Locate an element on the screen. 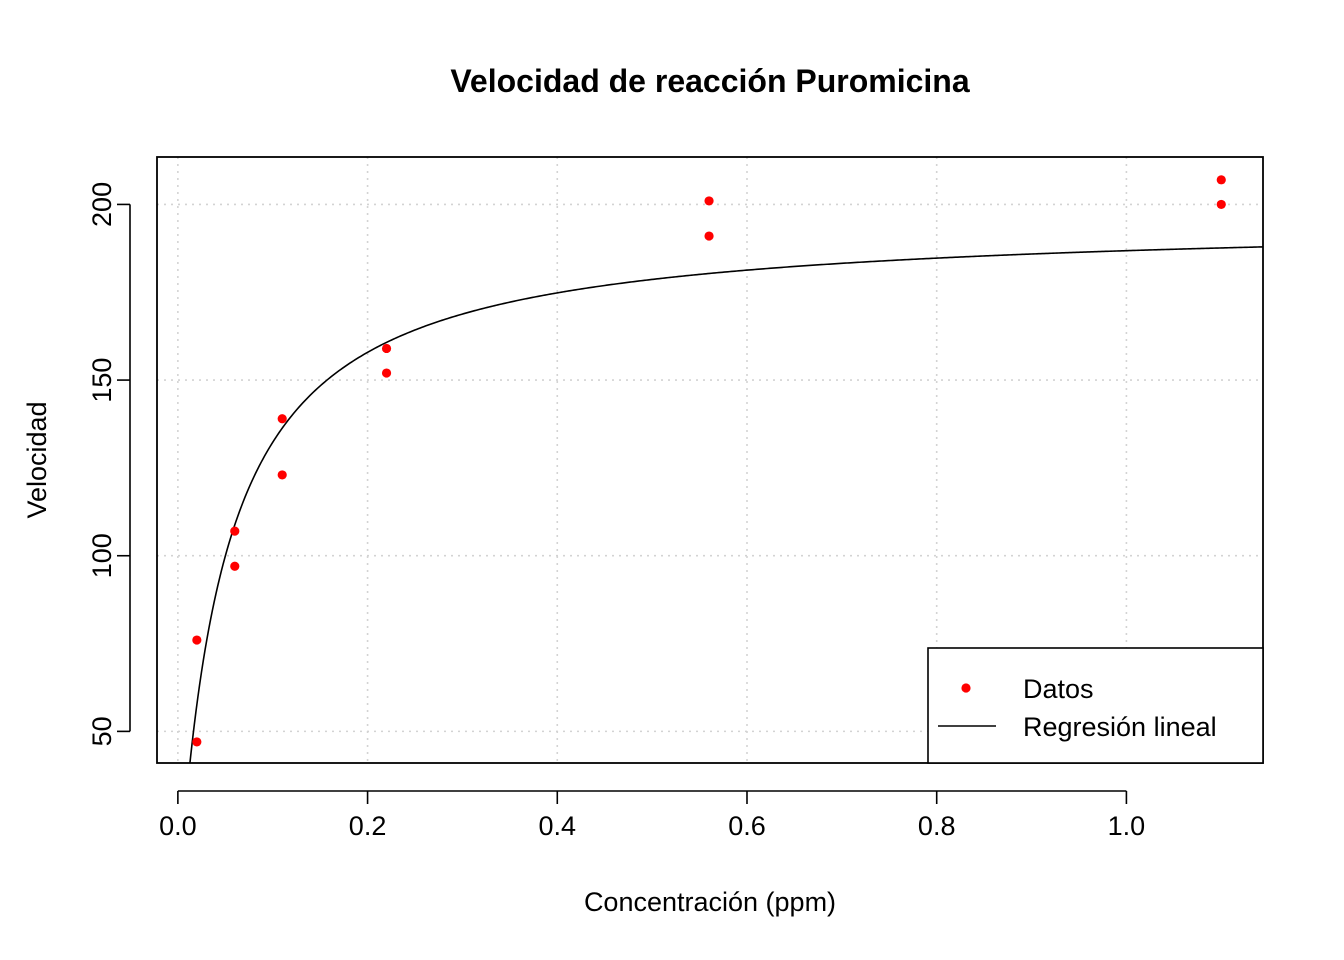  legend-box is located at coordinates (1095, 705).